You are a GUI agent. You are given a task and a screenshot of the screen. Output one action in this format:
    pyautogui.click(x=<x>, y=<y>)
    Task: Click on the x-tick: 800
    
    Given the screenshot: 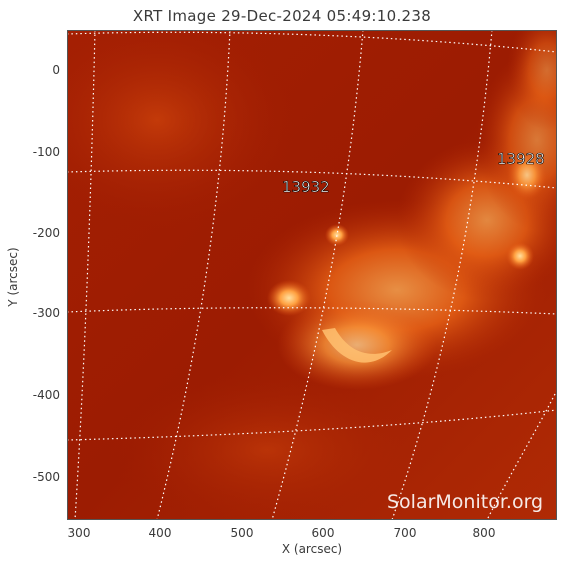 What is the action you would take?
    pyautogui.click(x=484, y=533)
    